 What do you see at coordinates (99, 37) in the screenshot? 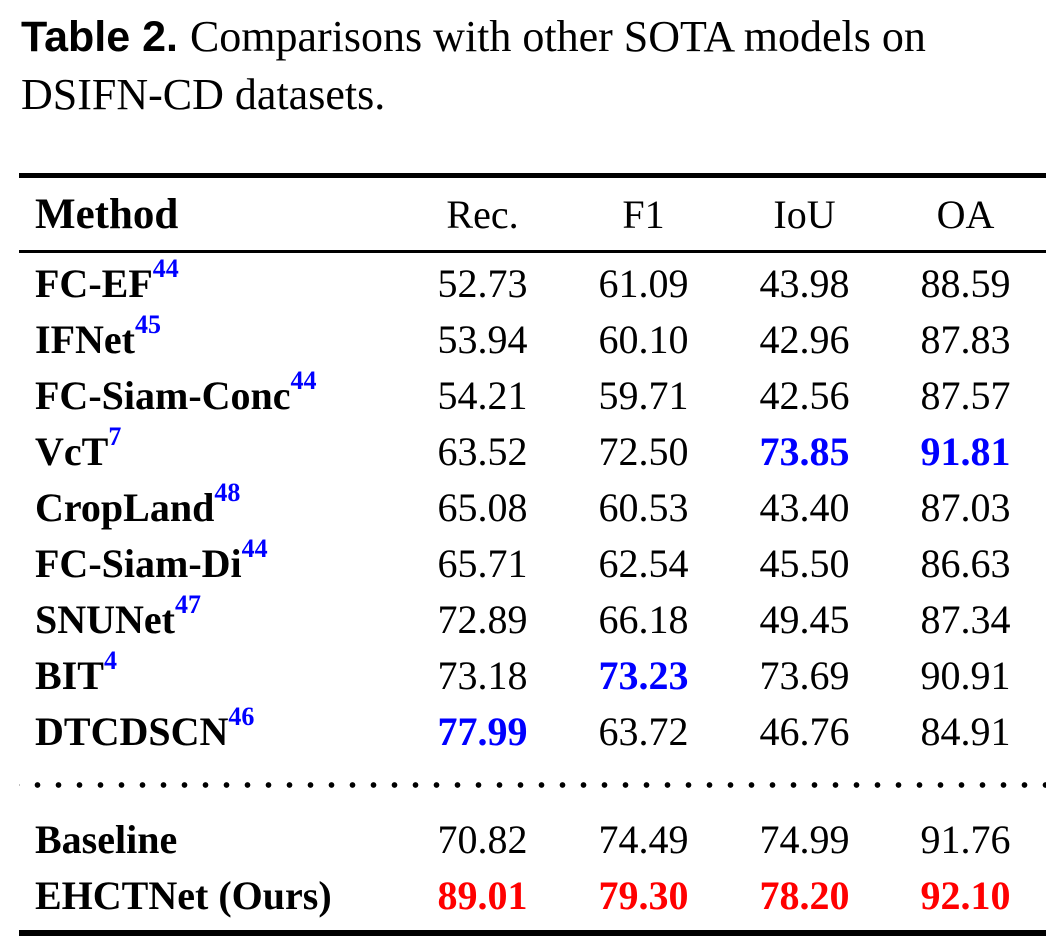
I see `table-caption-label: Table 2.` at bounding box center [99, 37].